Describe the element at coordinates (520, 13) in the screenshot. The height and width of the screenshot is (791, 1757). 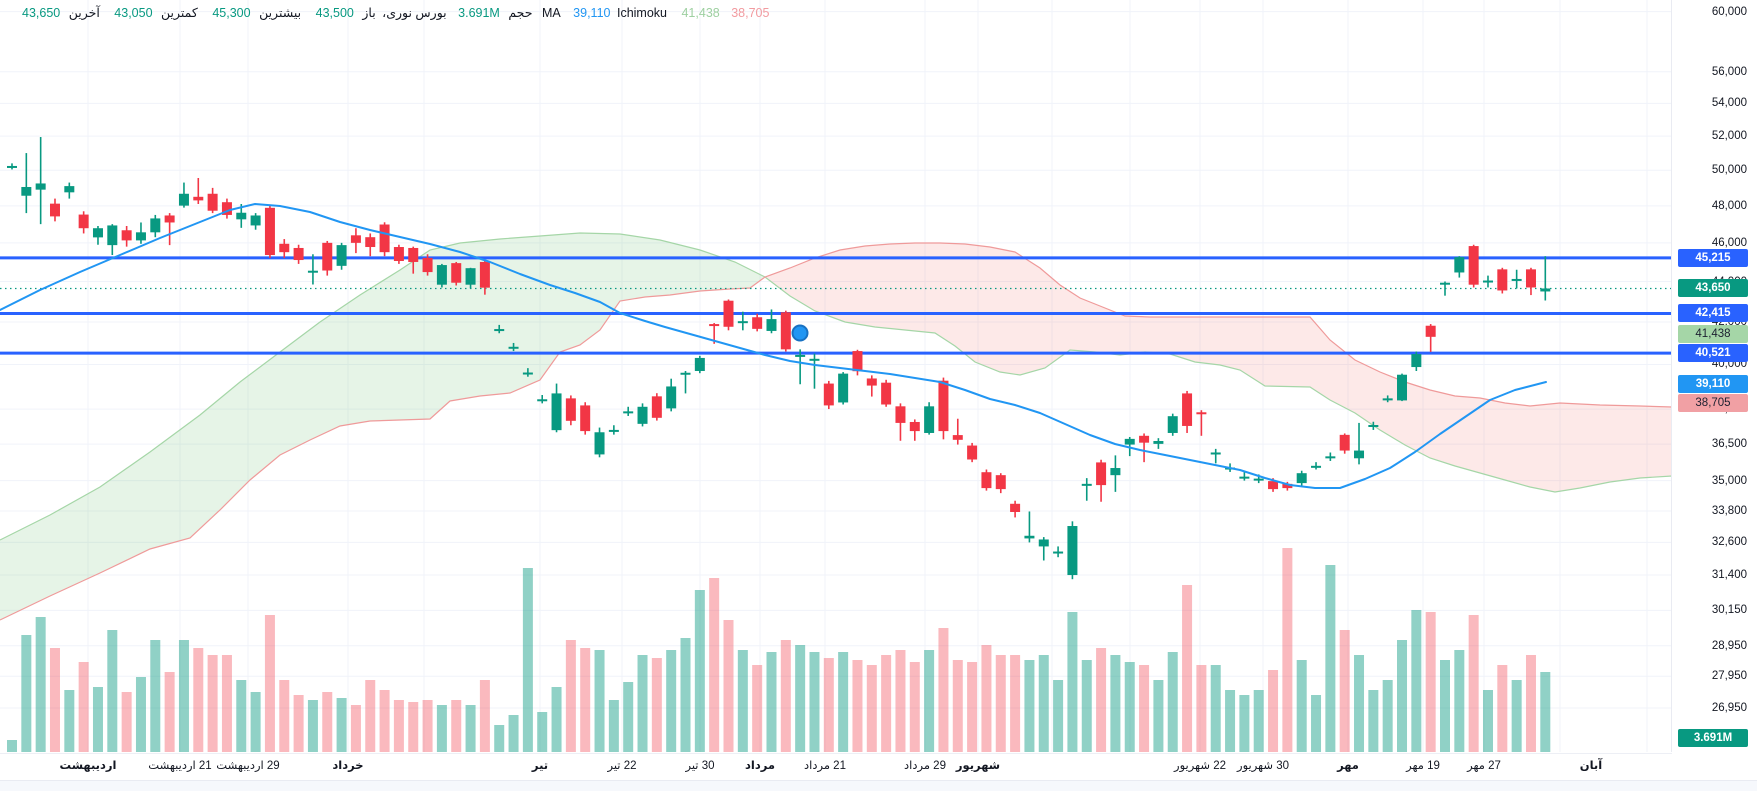
I see `volume-label: حجم` at that location.